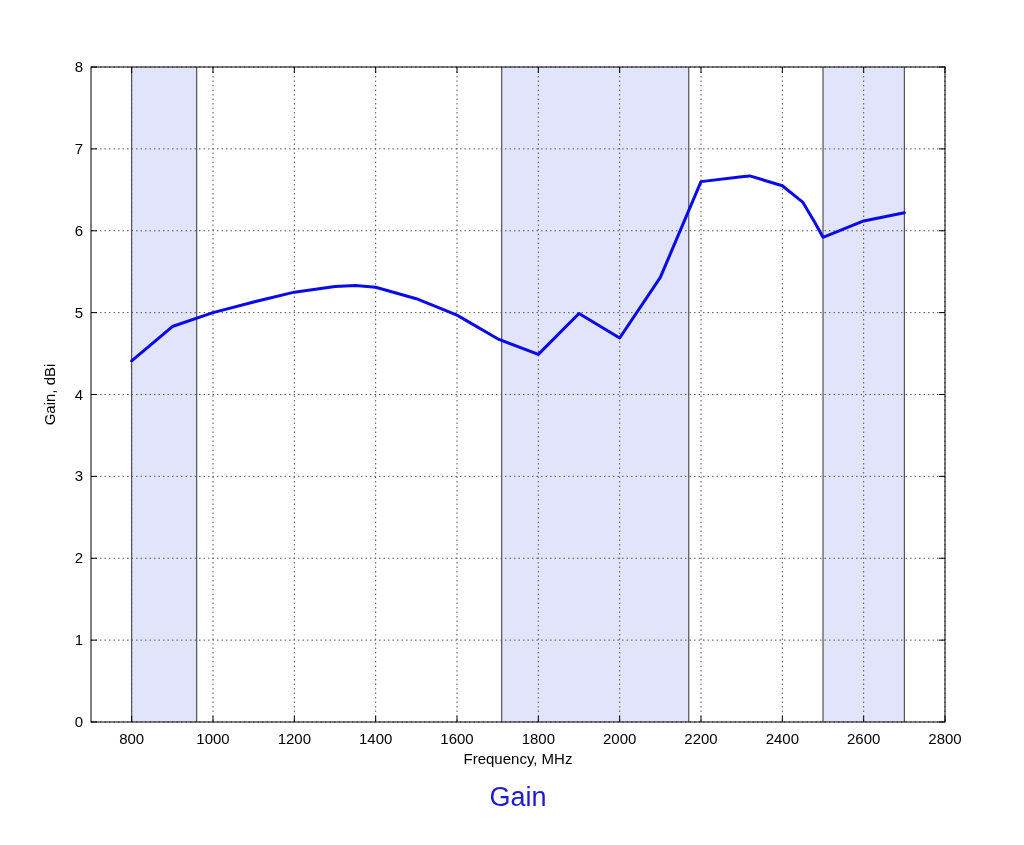  I want to click on x-tick-label: 1200, so click(294, 738).